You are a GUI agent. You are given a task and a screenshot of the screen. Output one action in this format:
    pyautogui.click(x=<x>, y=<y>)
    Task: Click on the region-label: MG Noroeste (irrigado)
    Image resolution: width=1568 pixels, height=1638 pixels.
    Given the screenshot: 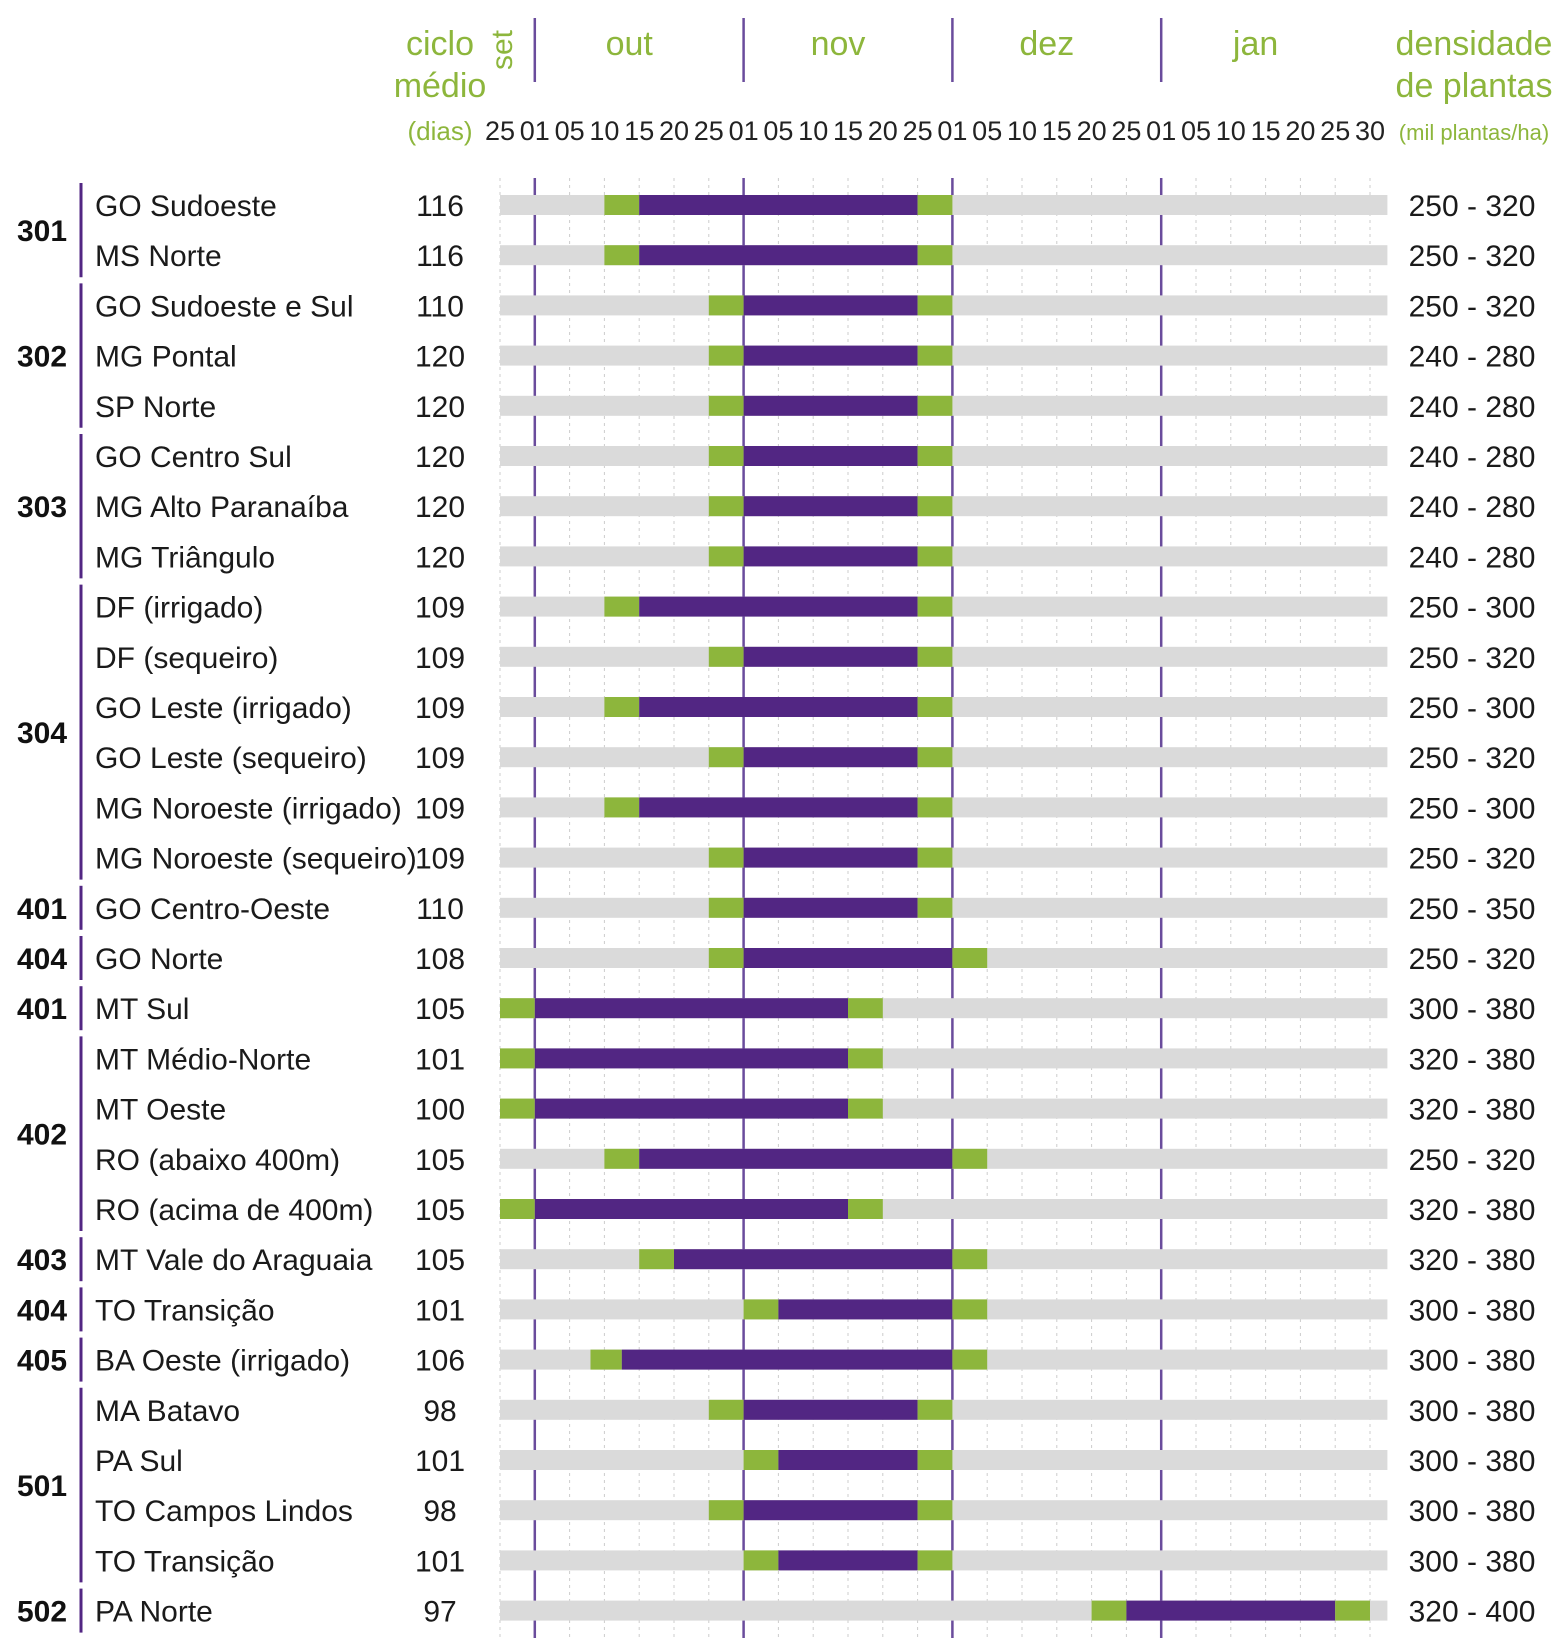 What is the action you would take?
    pyautogui.click(x=248, y=808)
    